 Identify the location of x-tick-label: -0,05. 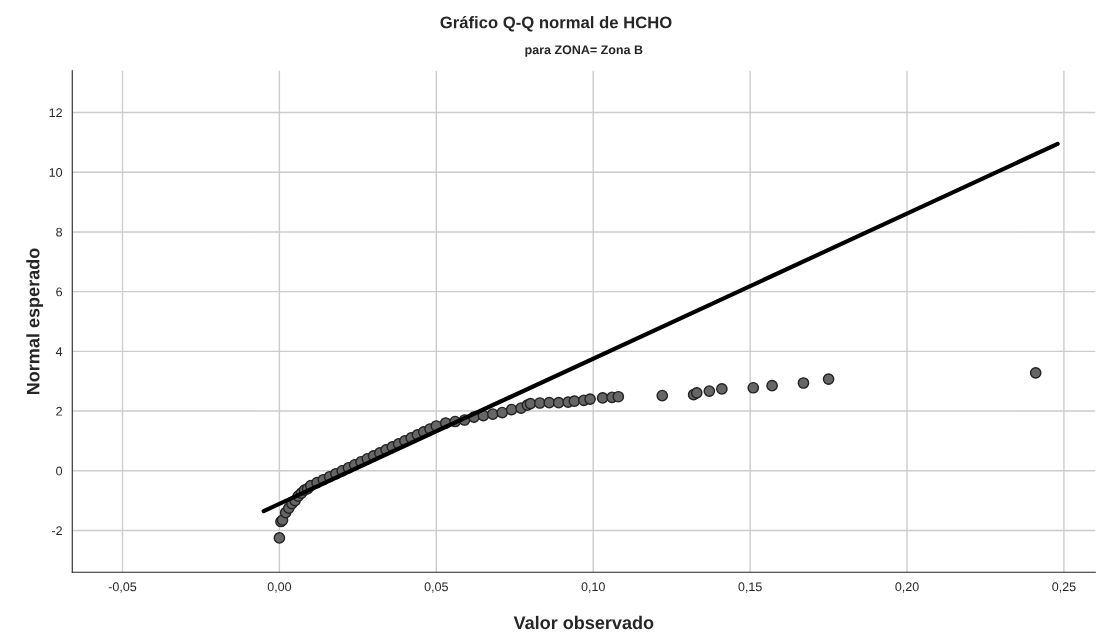
(122, 587).